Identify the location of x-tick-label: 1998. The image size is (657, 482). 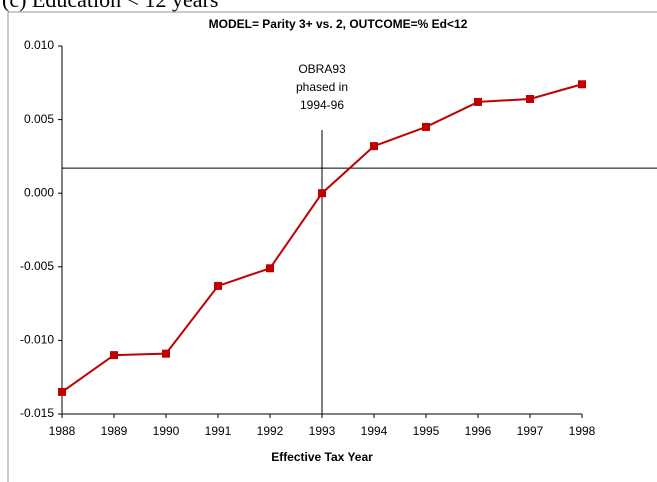
(582, 431).